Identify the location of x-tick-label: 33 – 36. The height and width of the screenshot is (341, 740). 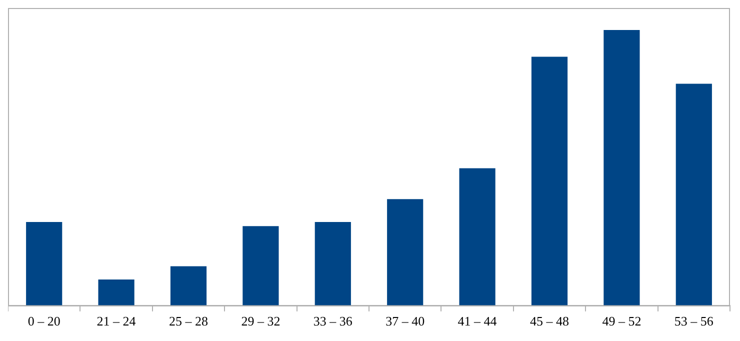
(333, 321).